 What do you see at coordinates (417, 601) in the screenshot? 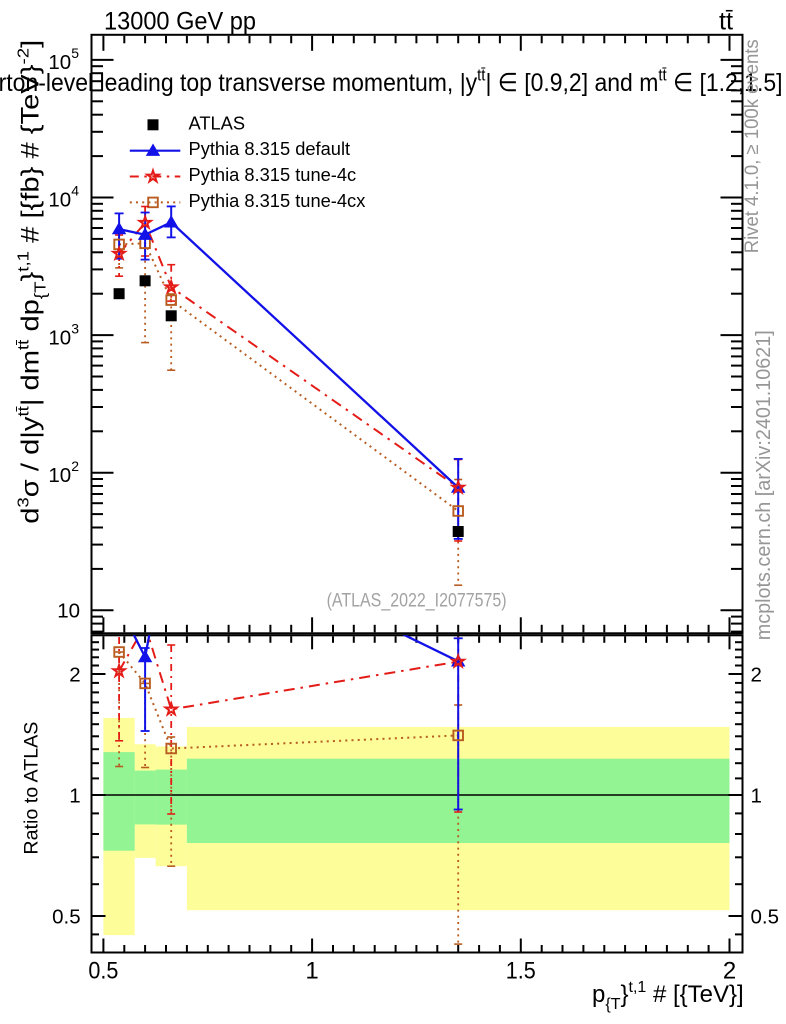
I see `svg-text: (ATLAS_2022_I2077575)` at bounding box center [417, 601].